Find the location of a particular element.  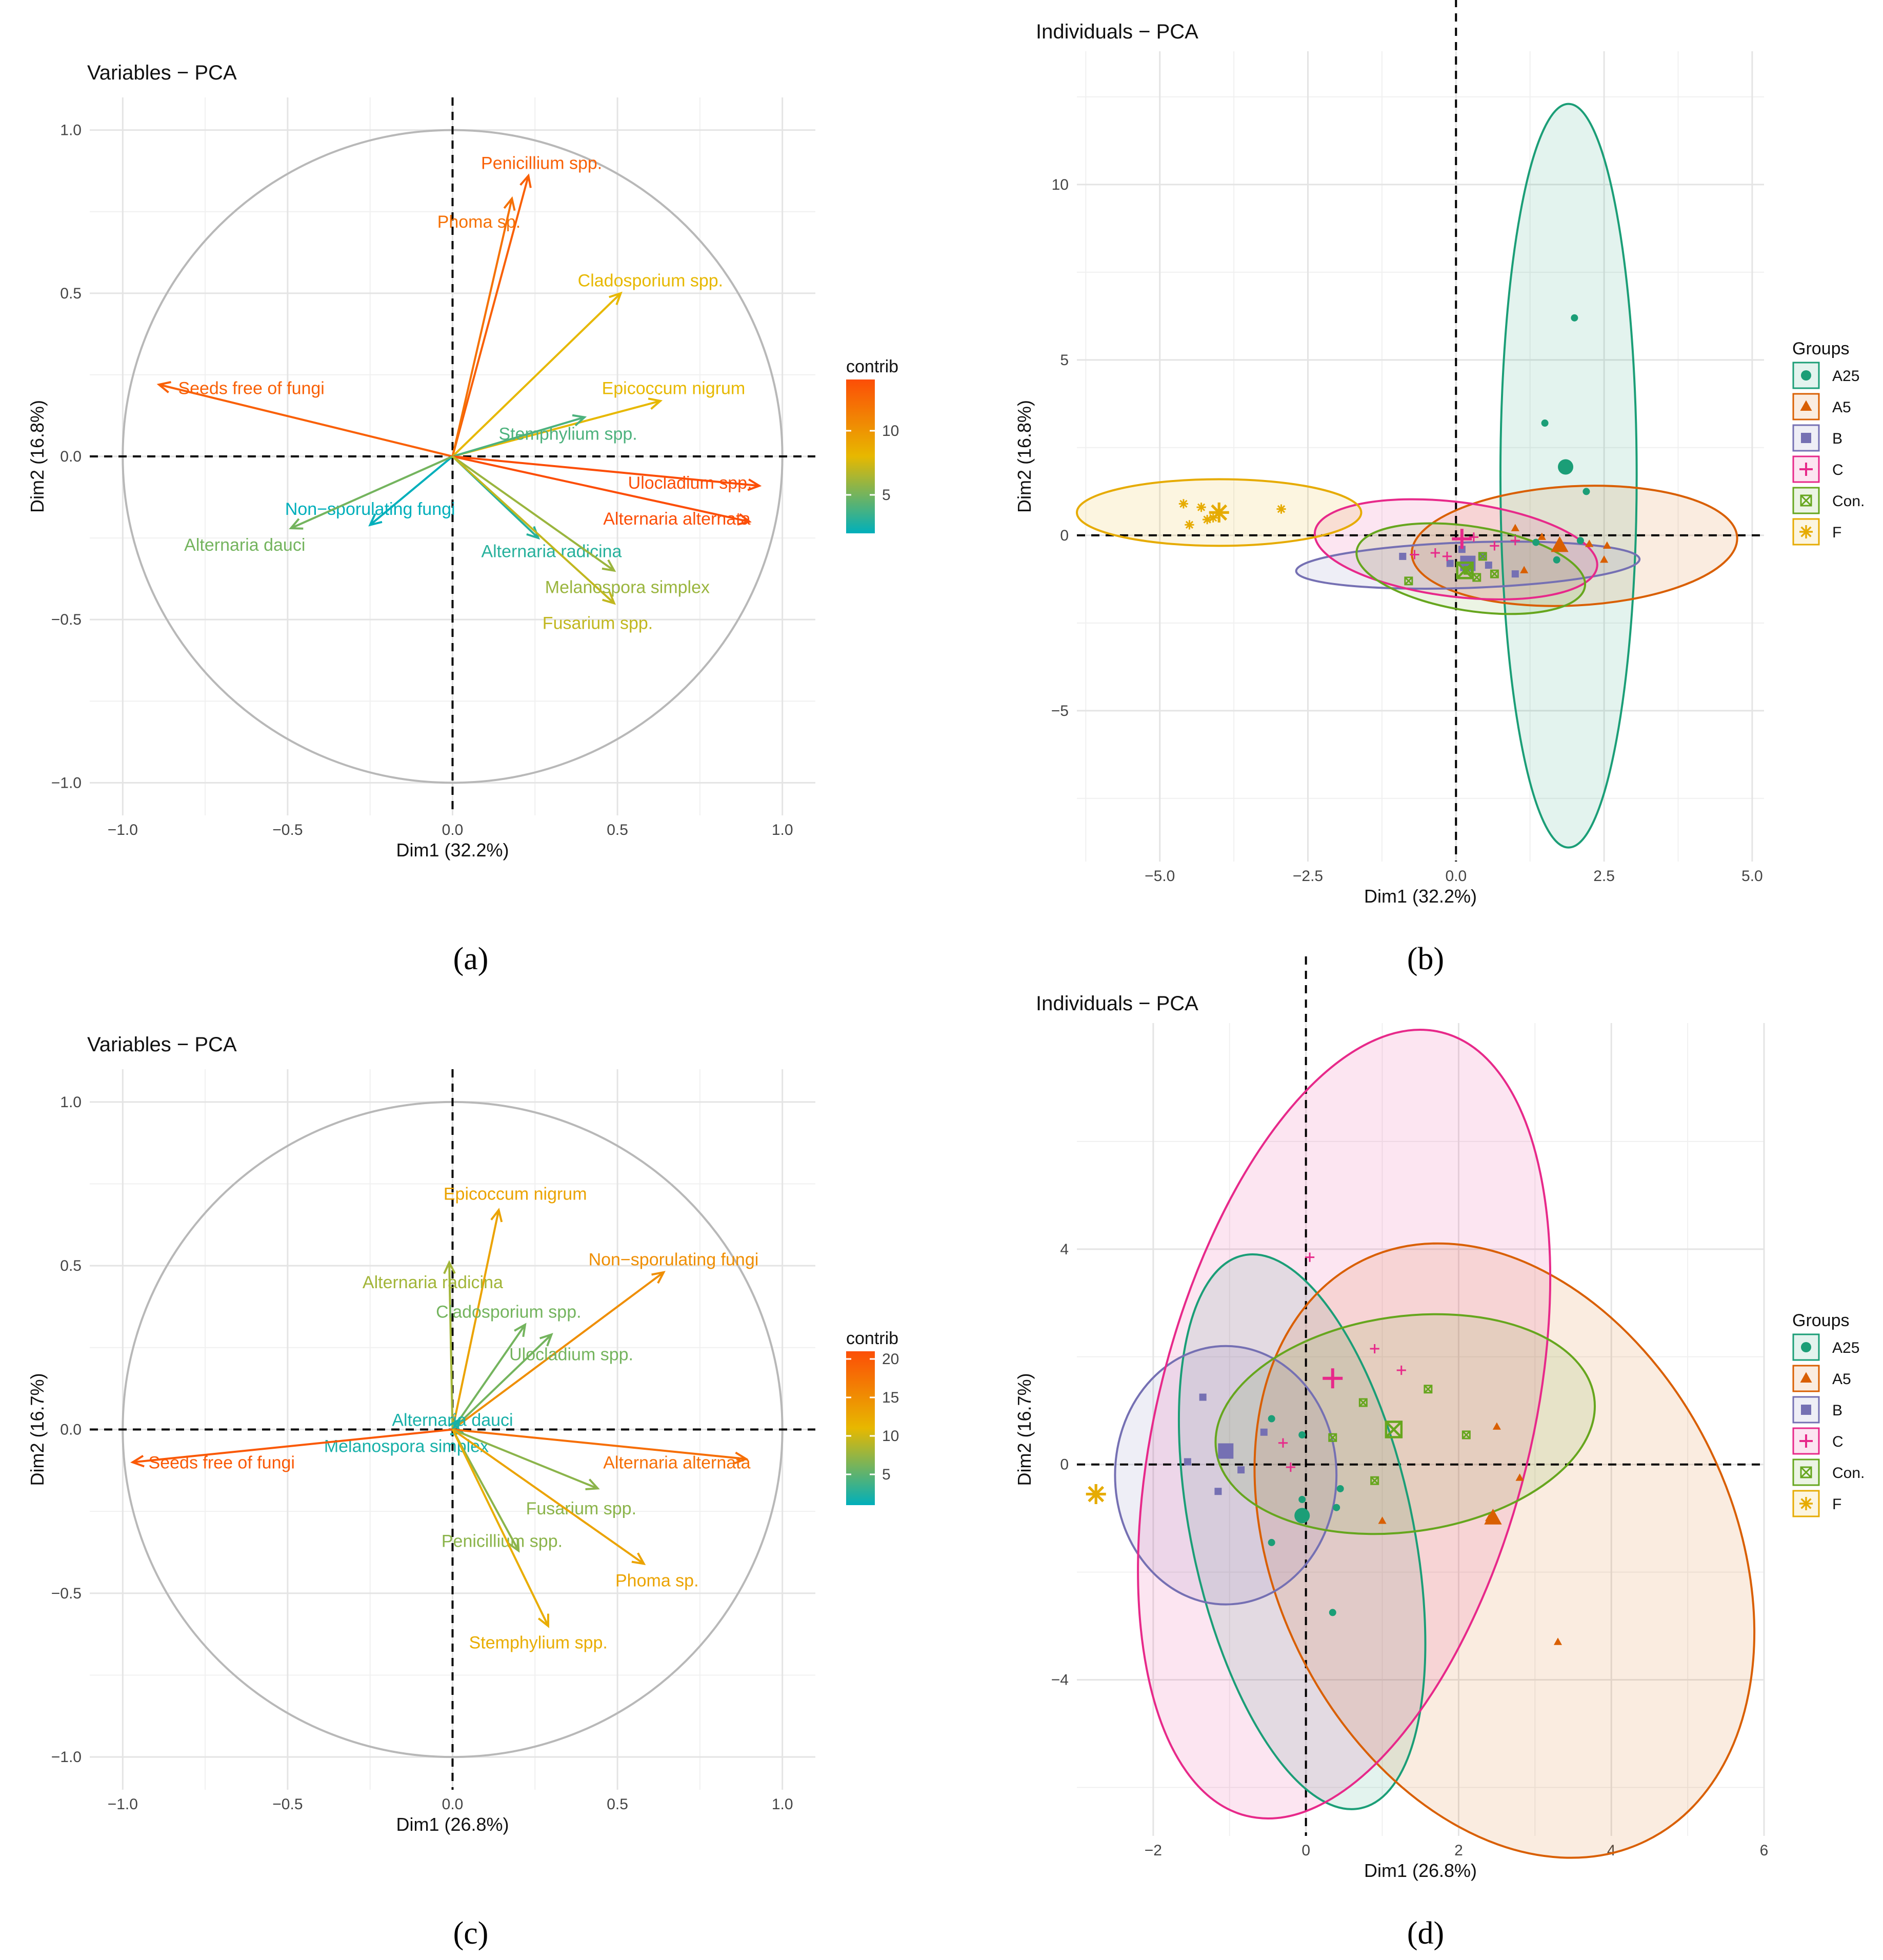

b-legend-label-c: C is located at coordinates (1838, 470).